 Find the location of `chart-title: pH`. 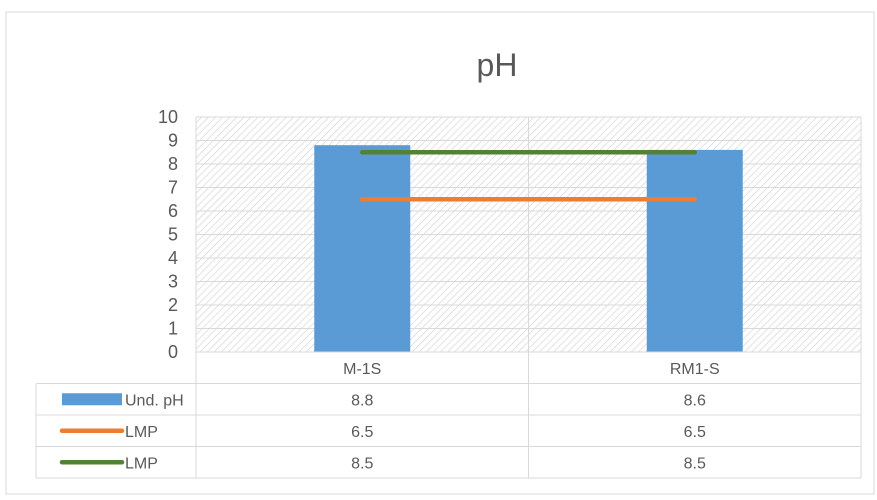

chart-title: pH is located at coordinates (497, 65).